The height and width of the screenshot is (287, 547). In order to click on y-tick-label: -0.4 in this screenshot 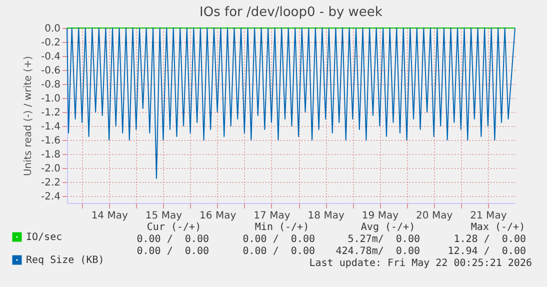, I will do `click(50, 57)`.